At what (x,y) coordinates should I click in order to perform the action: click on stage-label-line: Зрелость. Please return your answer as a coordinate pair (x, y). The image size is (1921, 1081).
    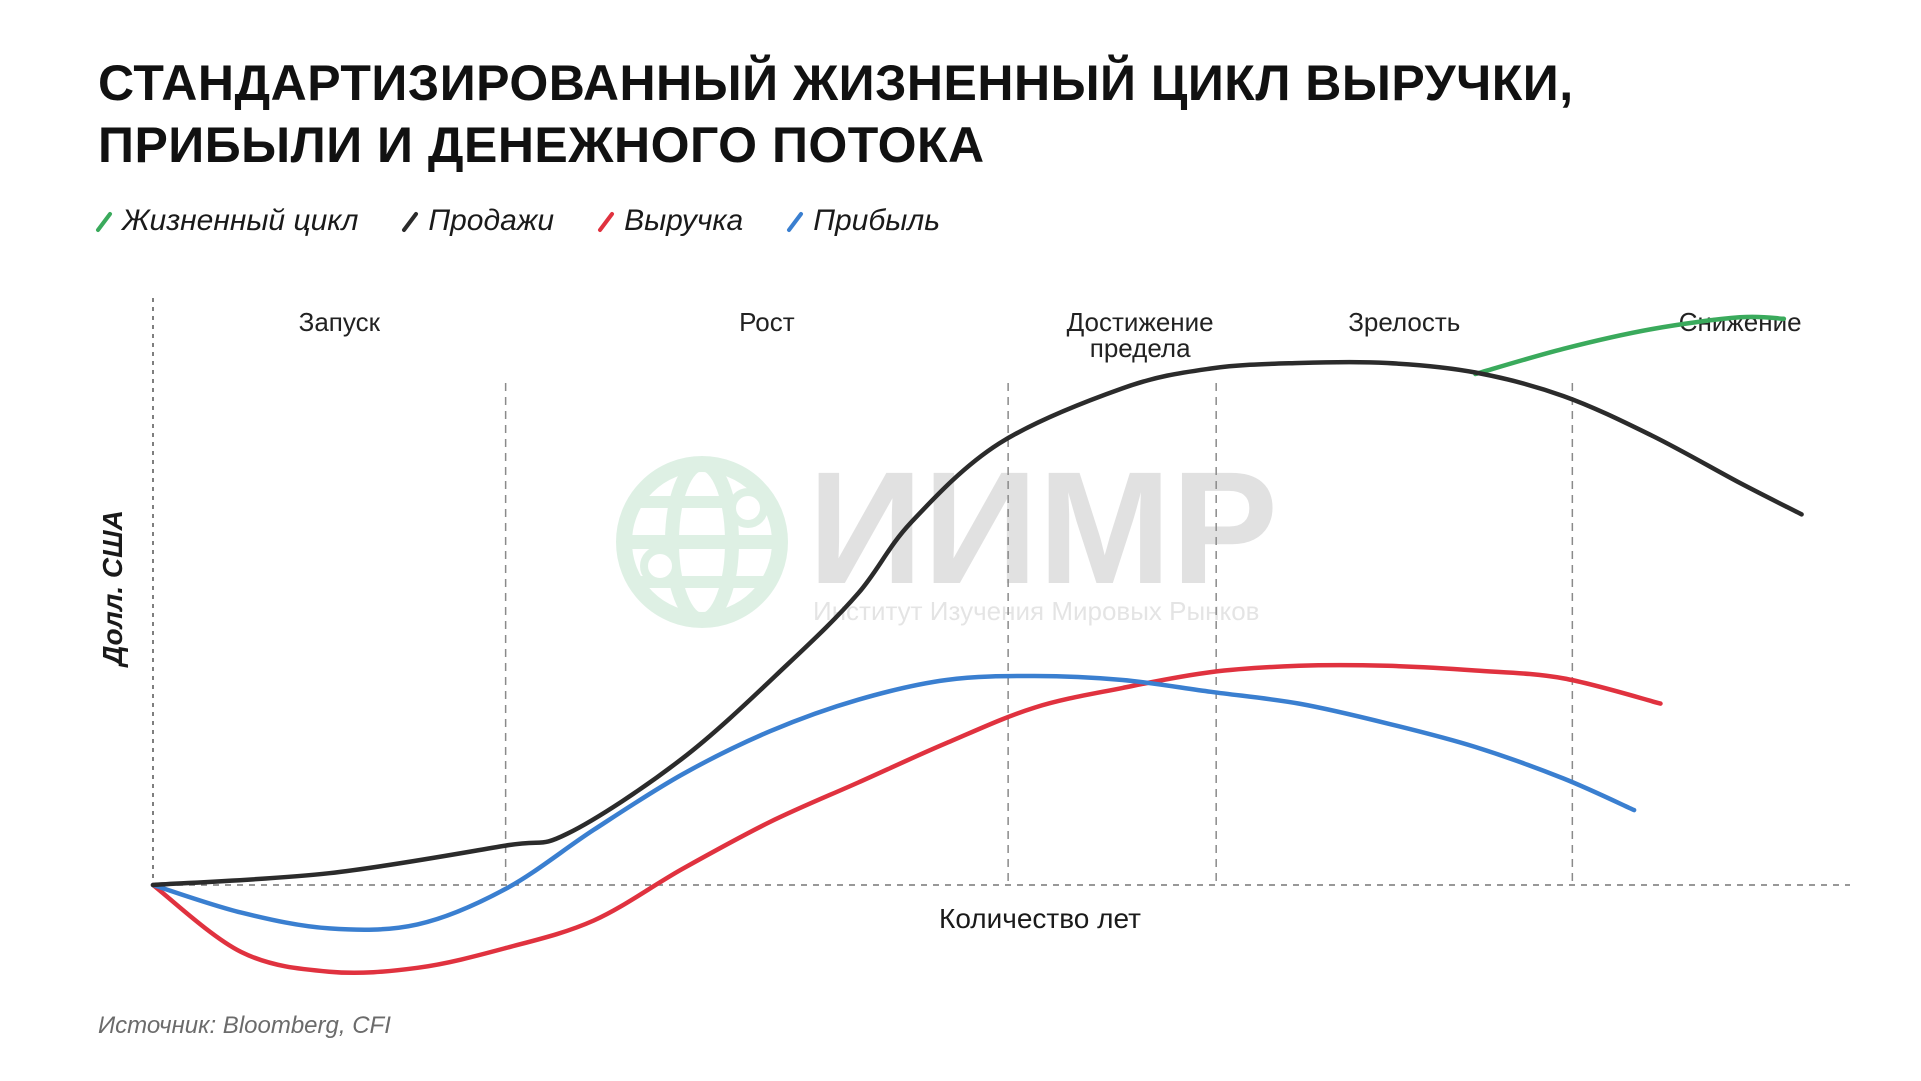
    Looking at the image, I should click on (1404, 322).